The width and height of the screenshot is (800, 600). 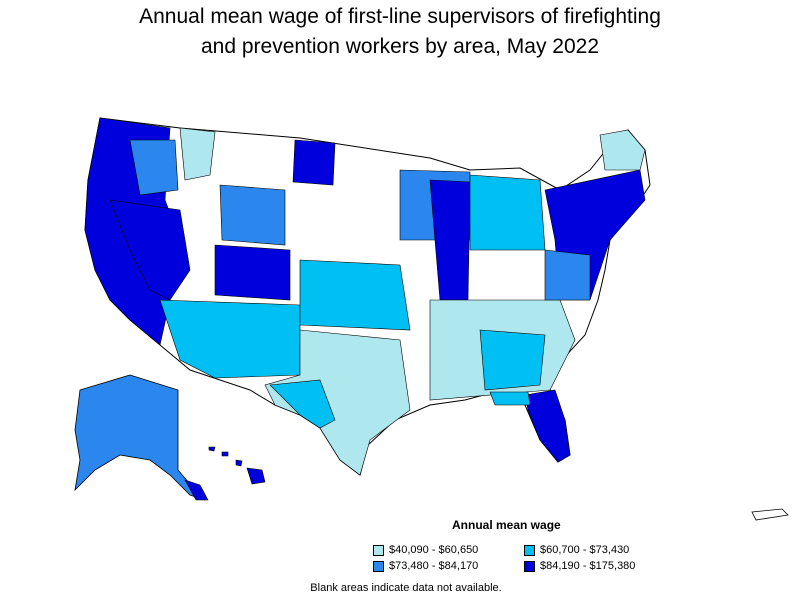 I want to click on legend-item-4: $84,190 - $175,380, so click(x=579, y=566).